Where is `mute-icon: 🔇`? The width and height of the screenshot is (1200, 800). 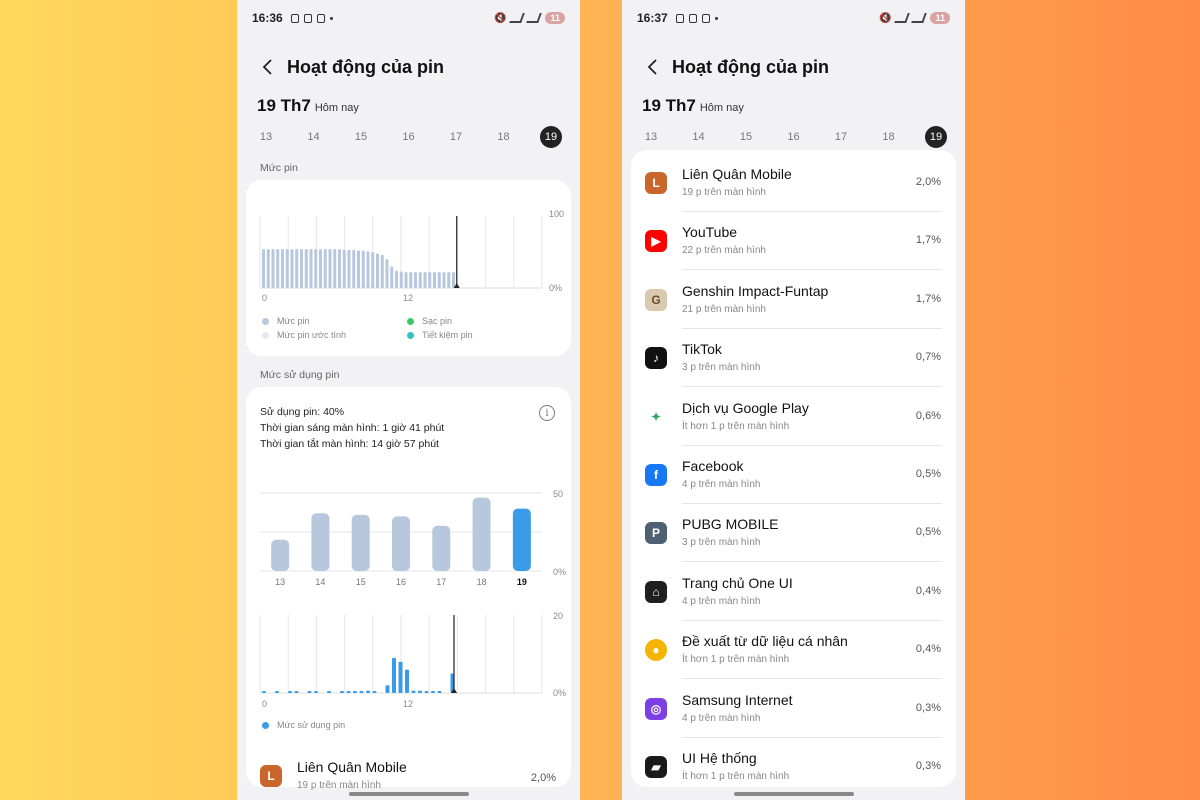 mute-icon: 🔇 is located at coordinates (885, 18).